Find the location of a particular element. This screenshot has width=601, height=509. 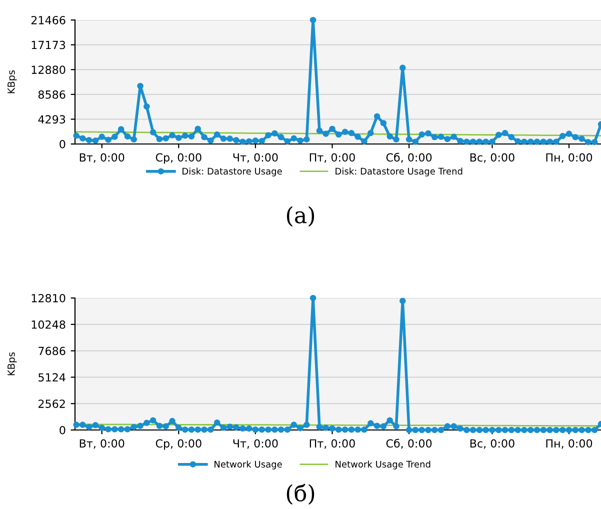

y-tick-label: 4293 is located at coordinates (52, 119).